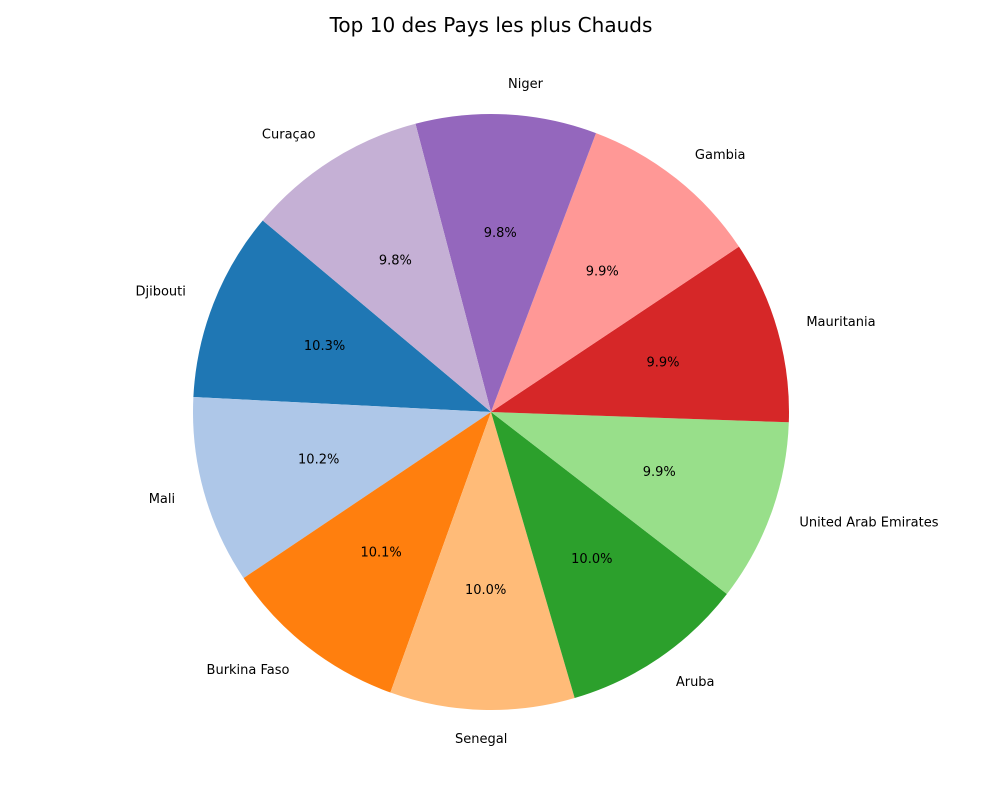 The width and height of the screenshot is (1000, 800). Describe the element at coordinates (289, 135) in the screenshot. I see `slice-label-curacao: Curaçao` at that location.